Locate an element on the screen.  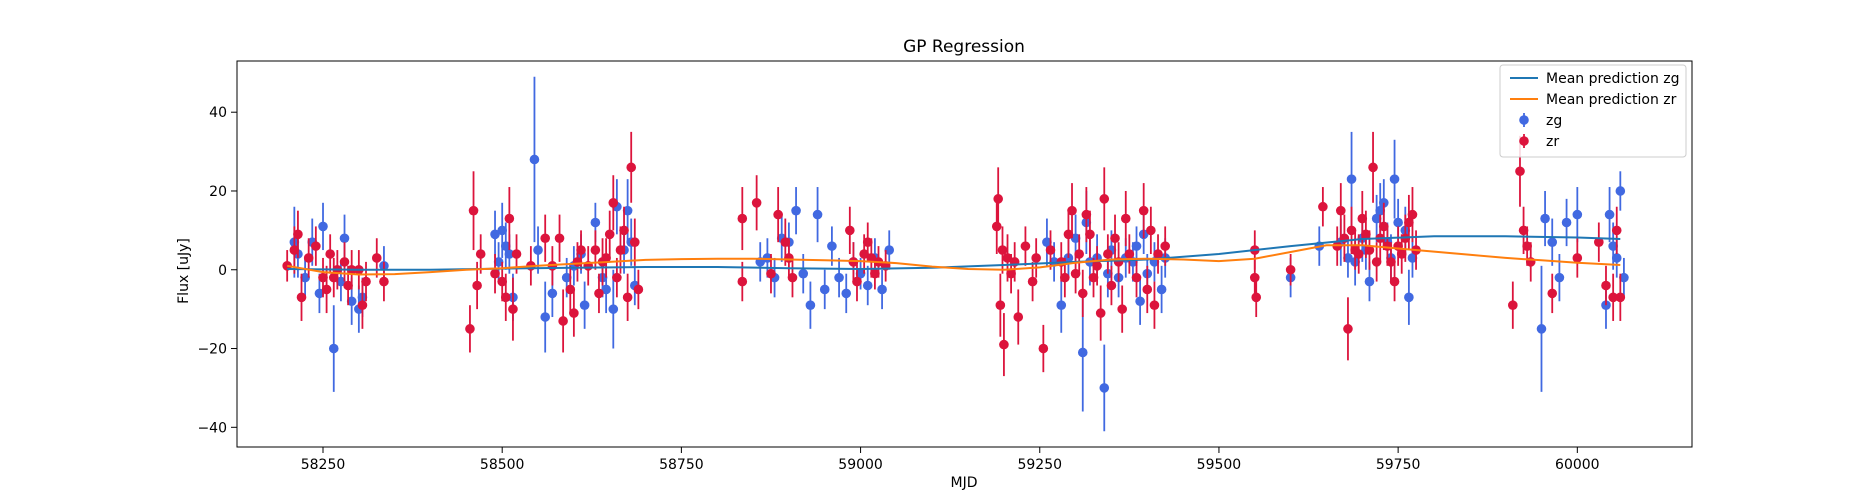
chart-title: GP Regression is located at coordinates (964, 47).